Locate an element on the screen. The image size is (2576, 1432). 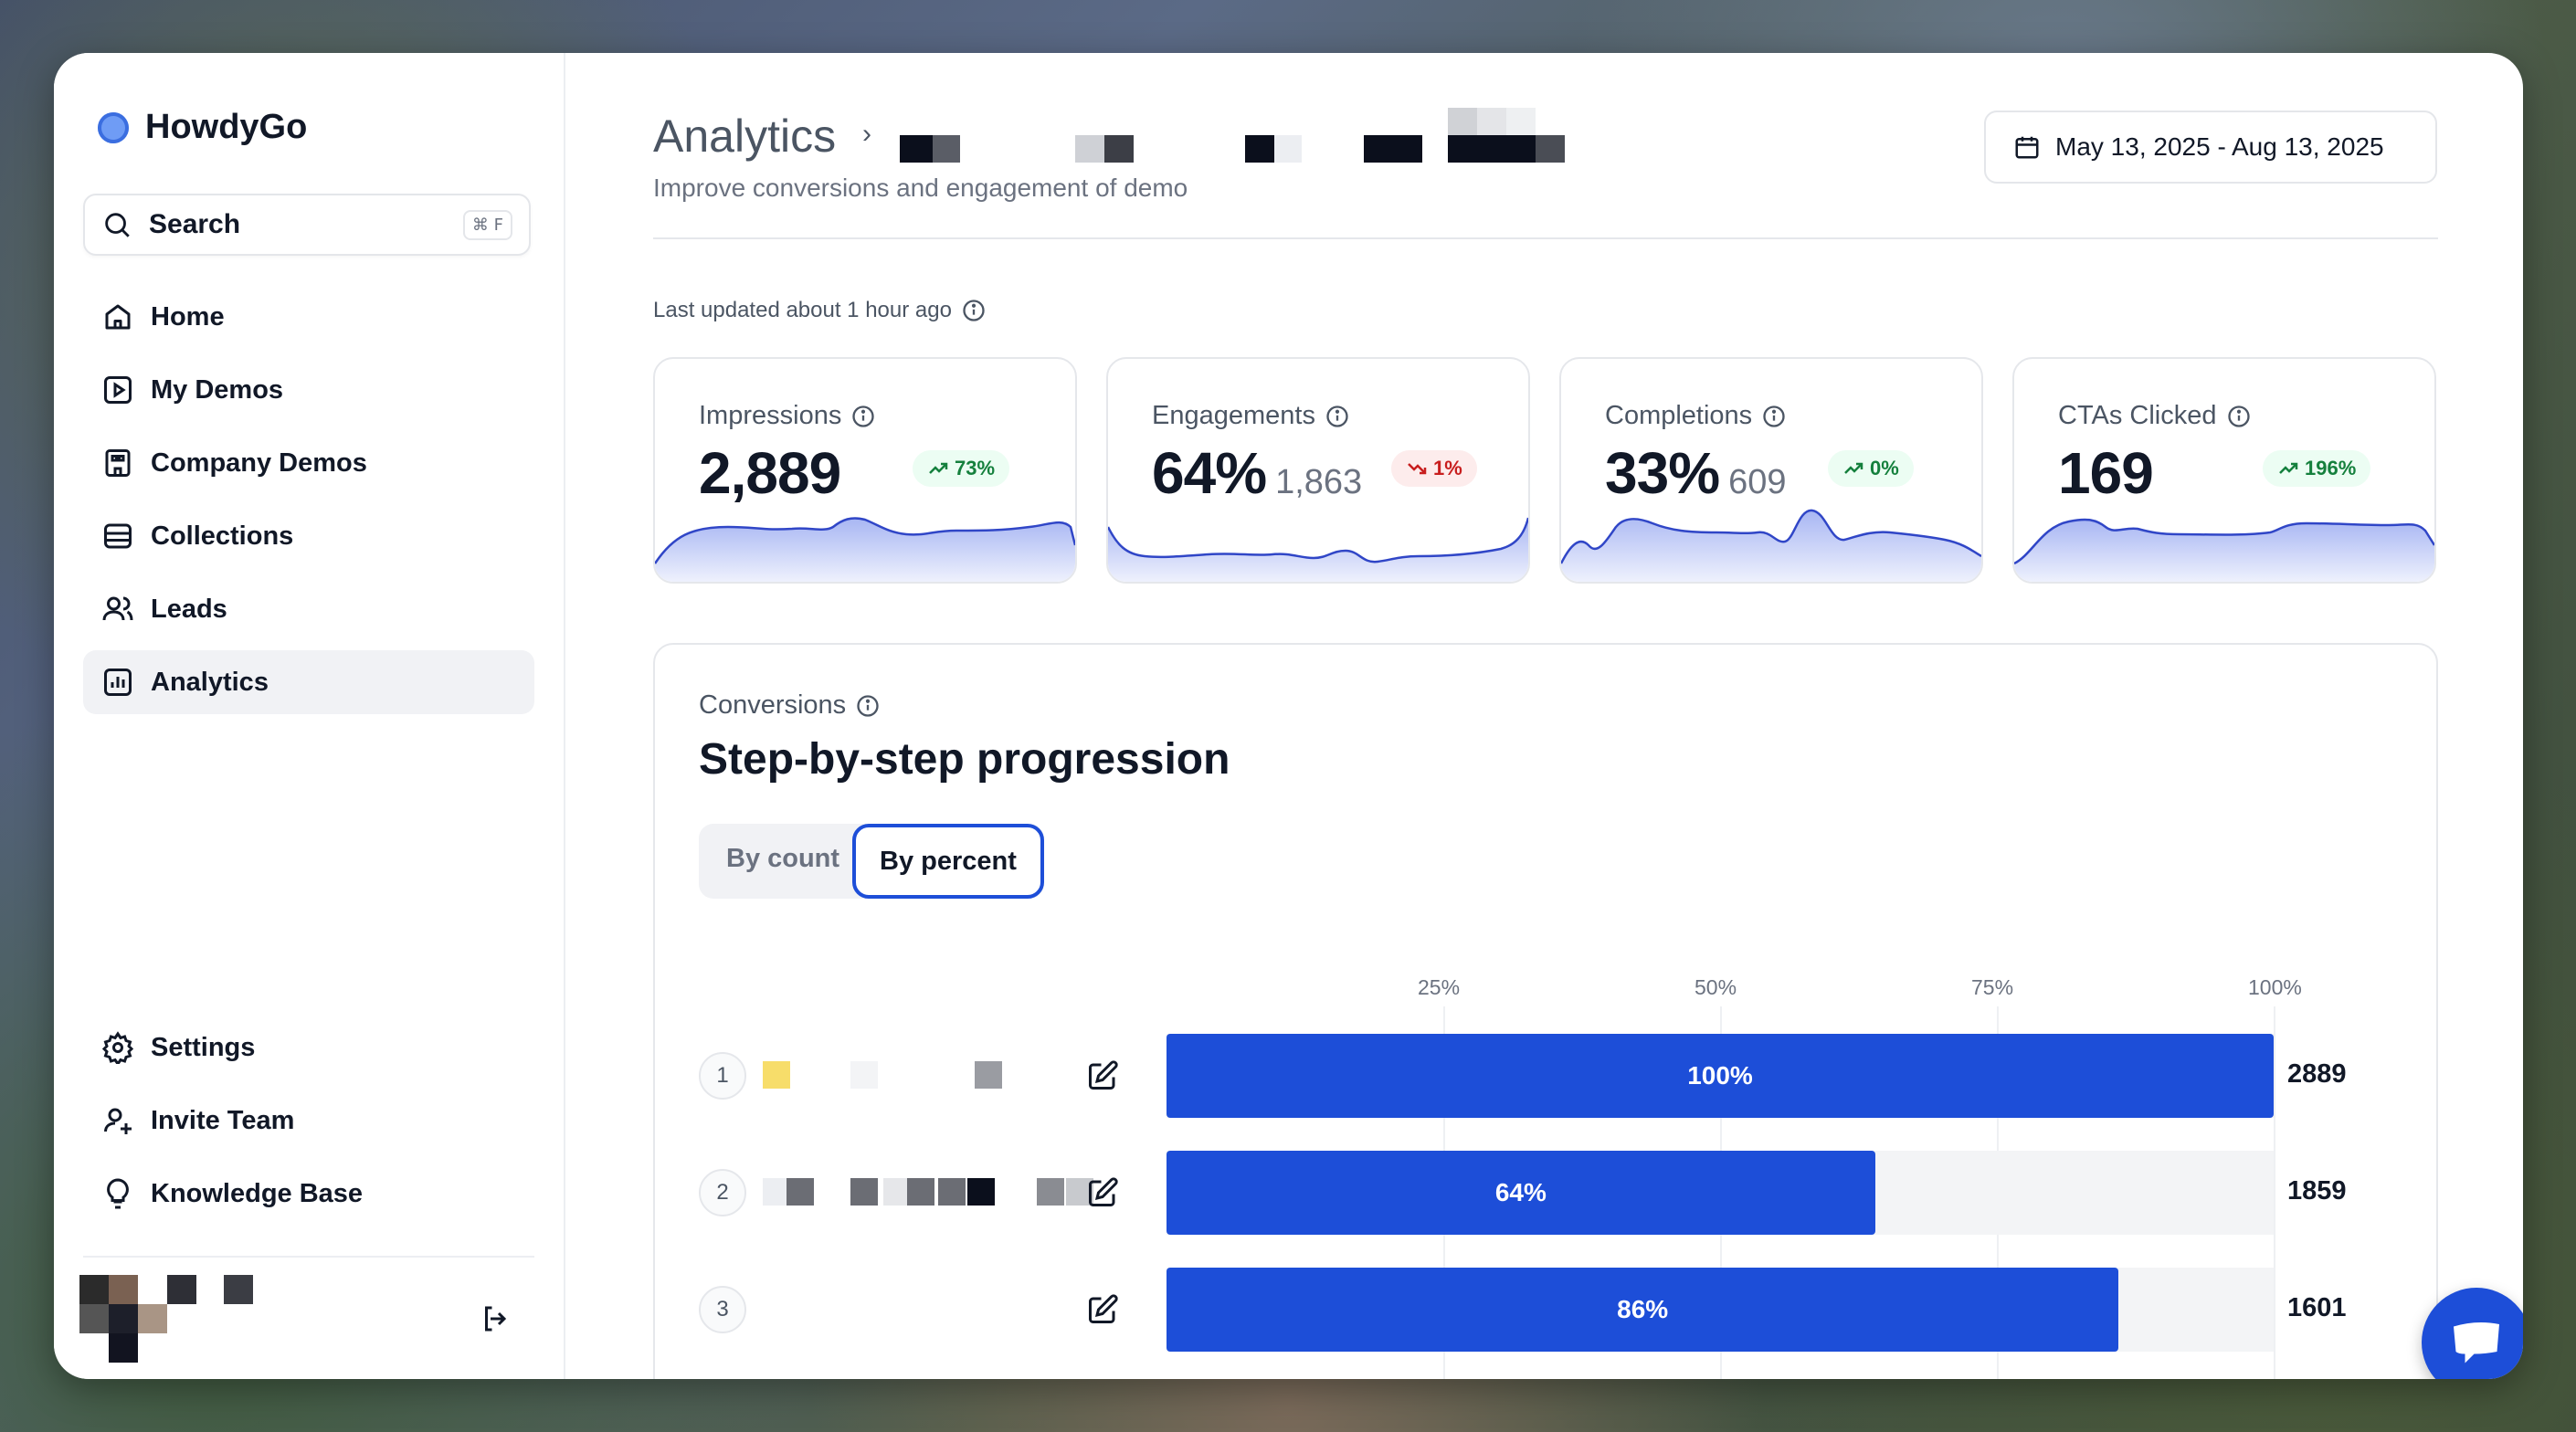
user-plus-icon is located at coordinates (118, 1121).